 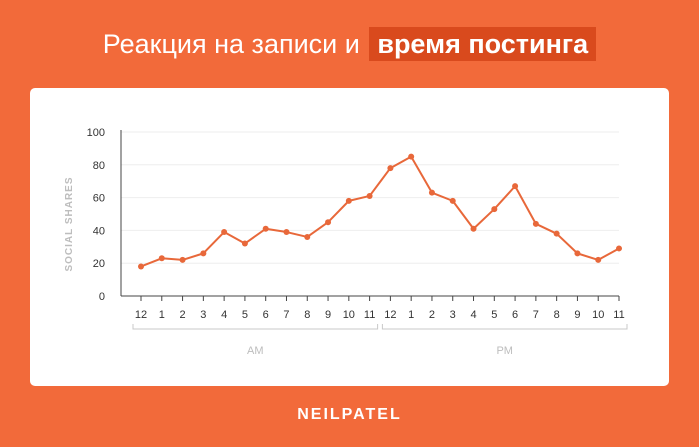 I want to click on y-axis-label: SOCIAL SHARES, so click(x=69, y=223).